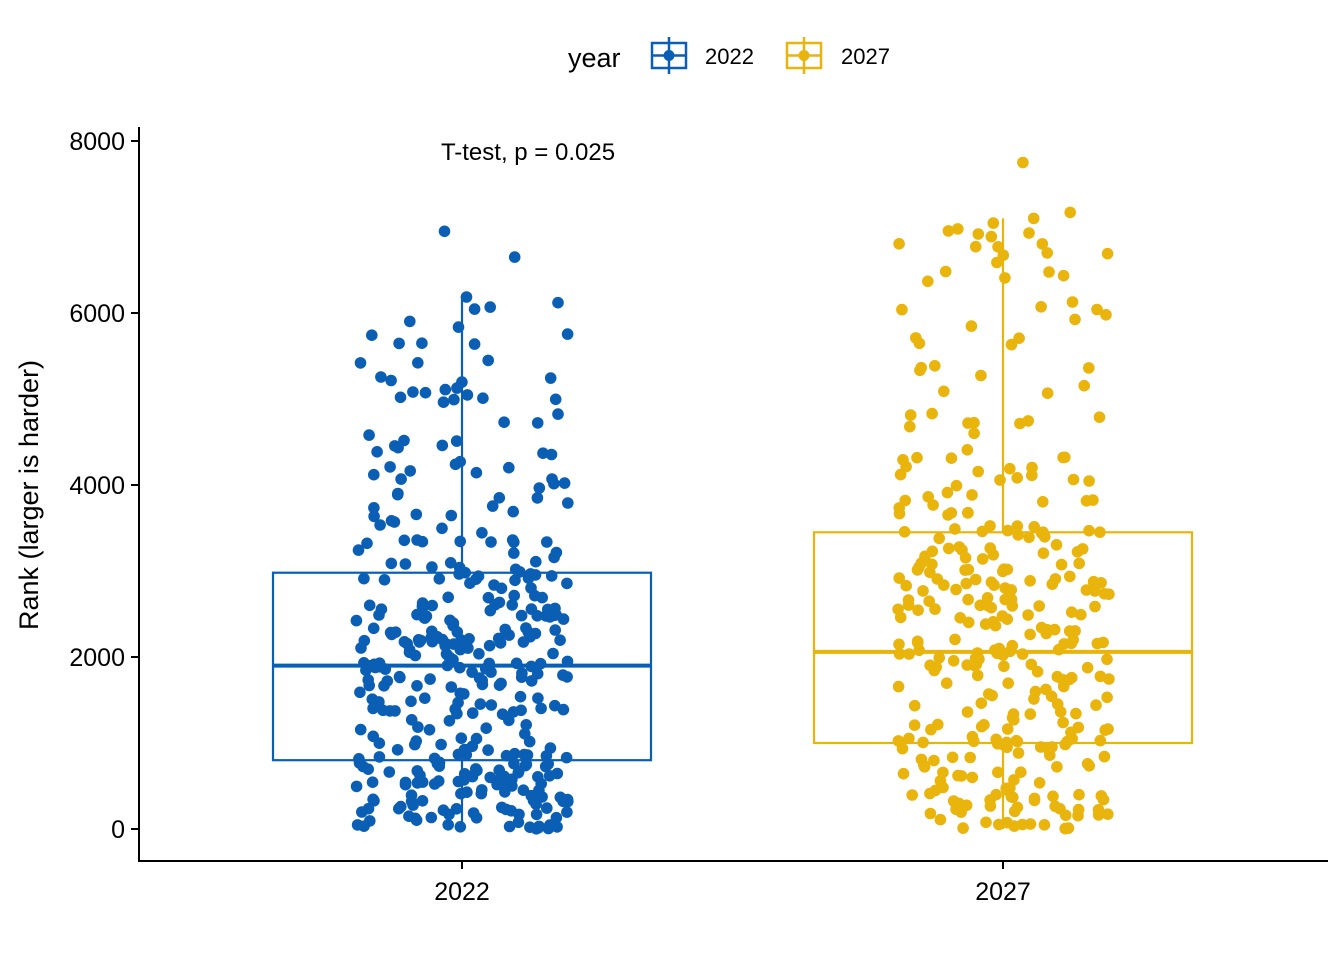 The image size is (1344, 960). What do you see at coordinates (118, 830) in the screenshot?
I see `y-tick-label: 0` at bounding box center [118, 830].